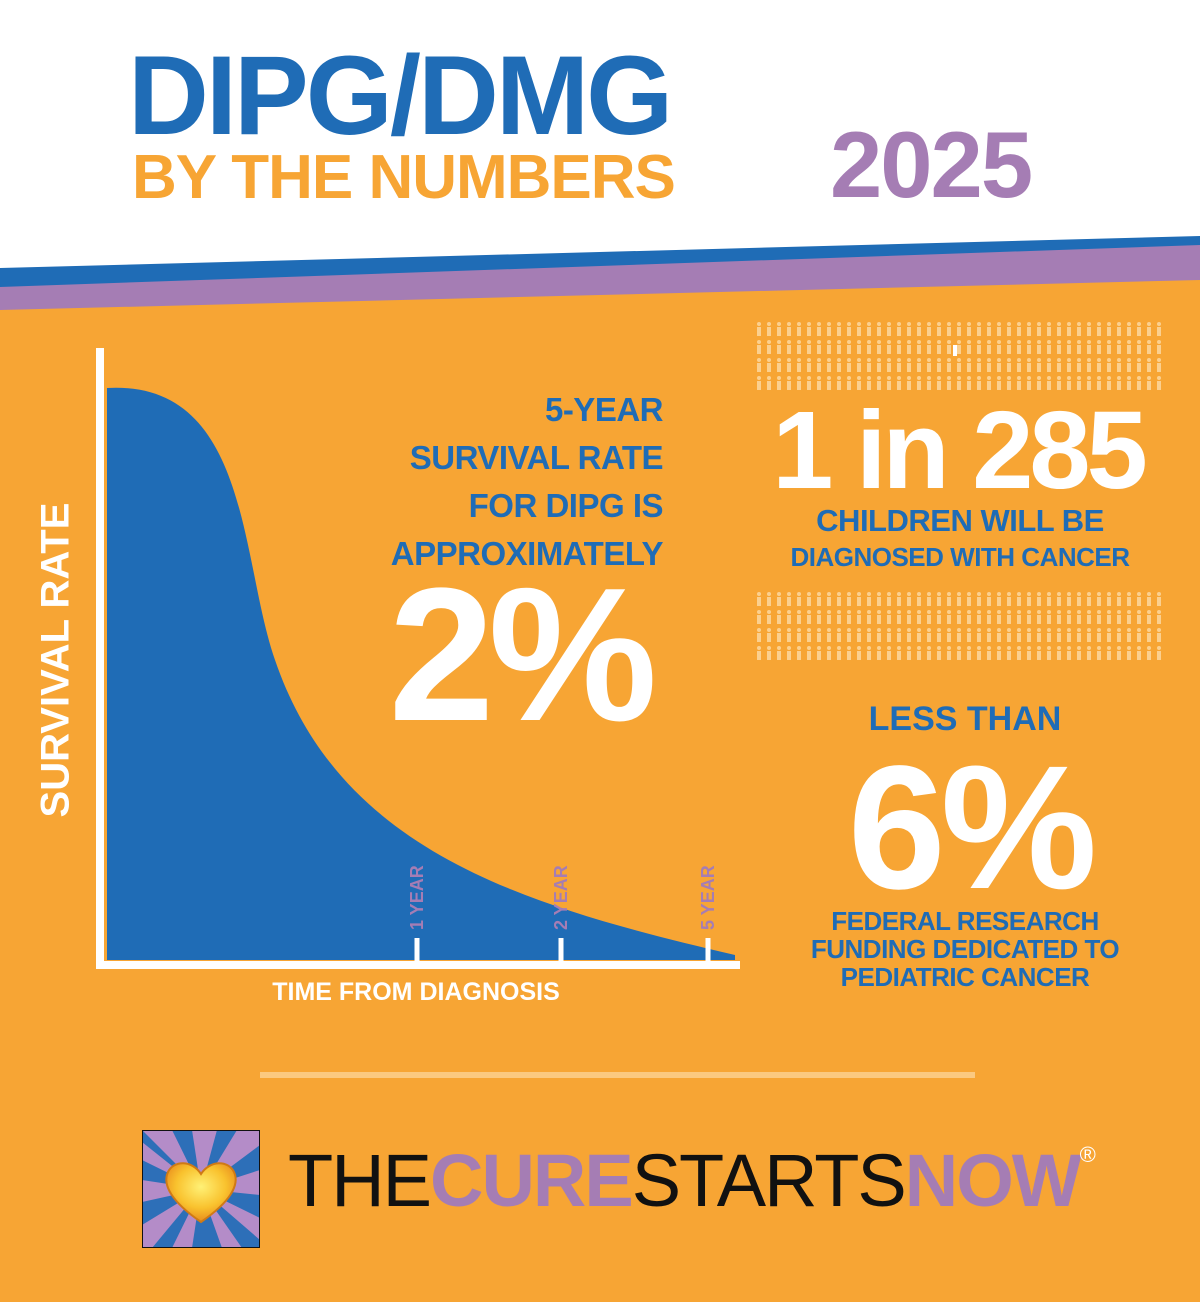  I want to click on survival-line: 5-YEAR, so click(604, 409).